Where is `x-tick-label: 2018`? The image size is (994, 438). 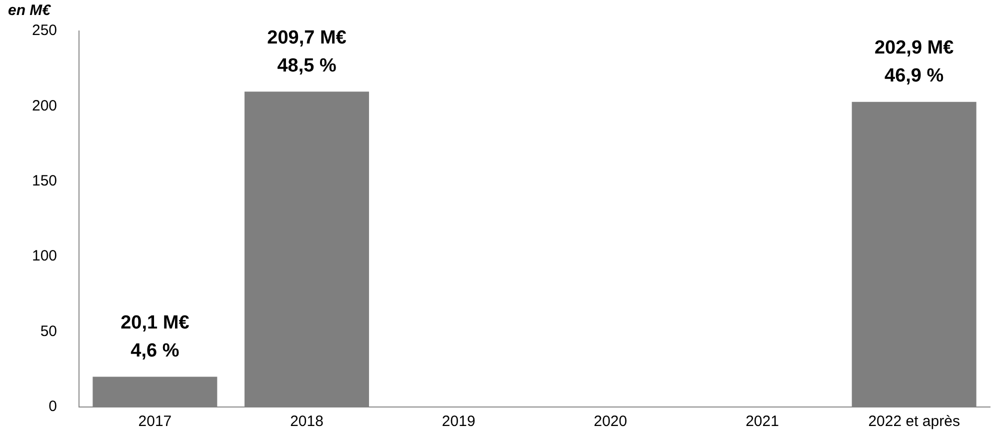 x-tick-label: 2018 is located at coordinates (307, 421).